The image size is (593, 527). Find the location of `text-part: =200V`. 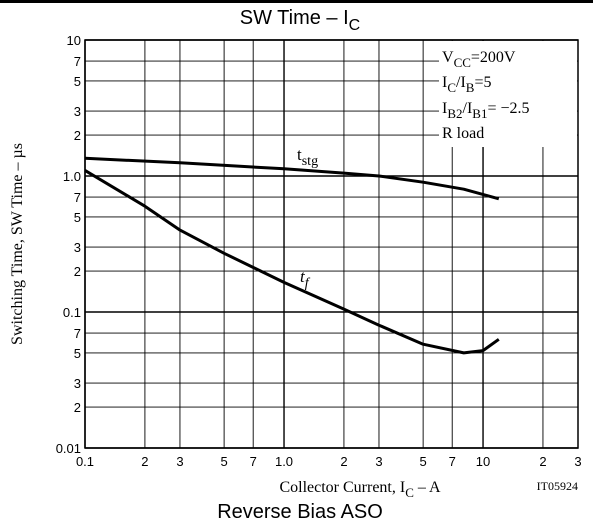

text-part: =200V is located at coordinates (493, 57).